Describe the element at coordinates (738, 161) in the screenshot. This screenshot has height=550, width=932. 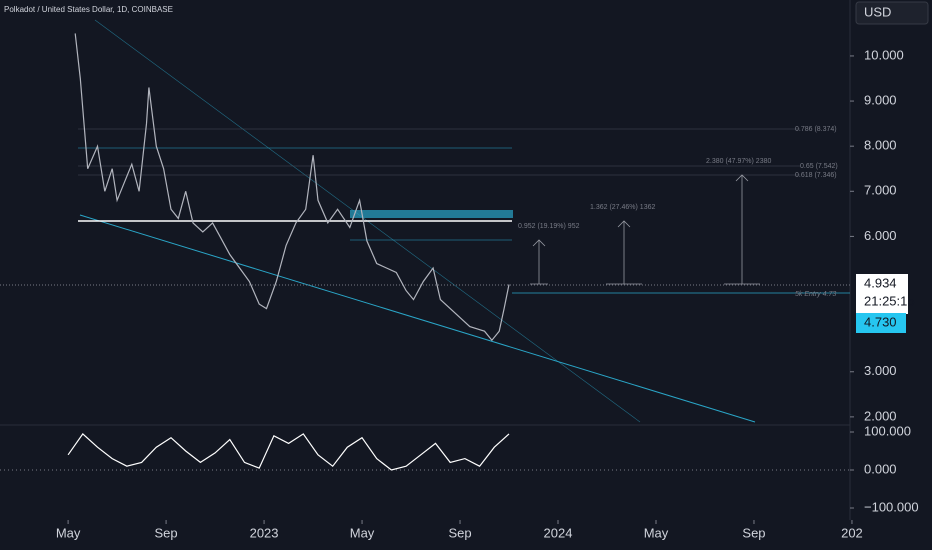
I see `annotation: 2.380 (47.97%) 2380` at that location.